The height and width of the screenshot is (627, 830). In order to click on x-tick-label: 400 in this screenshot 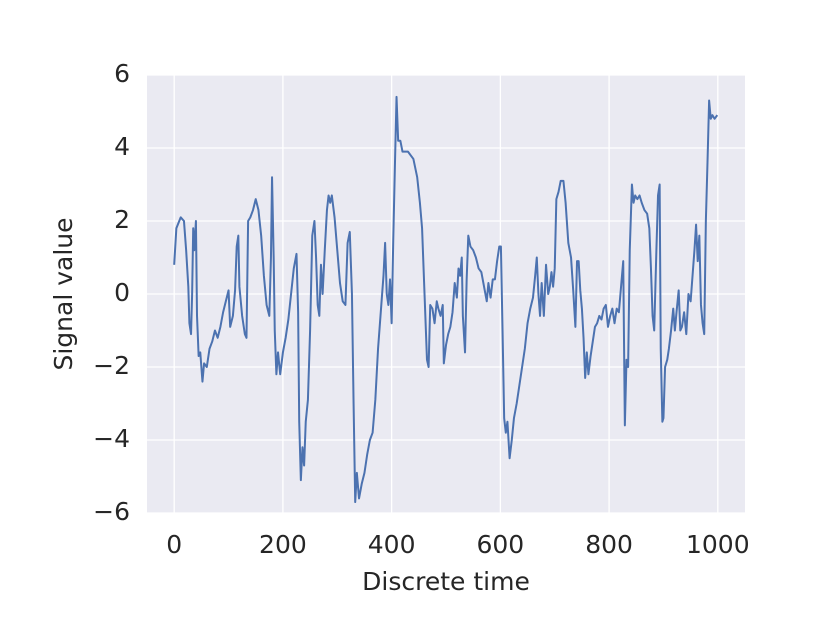, I will do `click(392, 544)`.